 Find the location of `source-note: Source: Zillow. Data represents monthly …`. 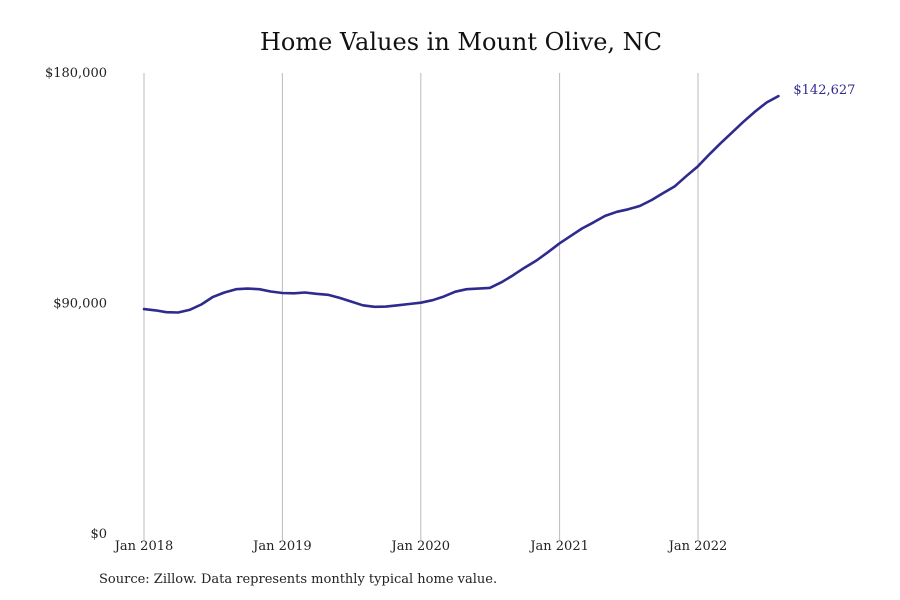

source-note: Source: Zillow. Data represents monthly … is located at coordinates (298, 579).